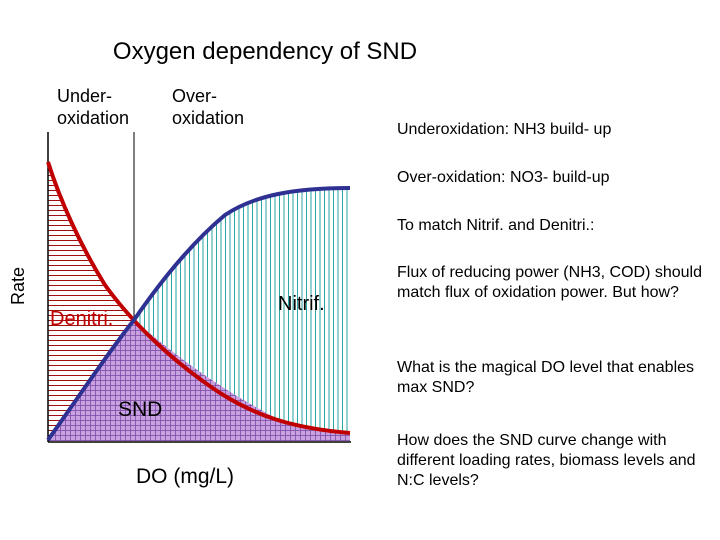 This screenshot has width=720, height=540. Describe the element at coordinates (242, 310) in the screenshot. I see `nitrification-region` at that location.